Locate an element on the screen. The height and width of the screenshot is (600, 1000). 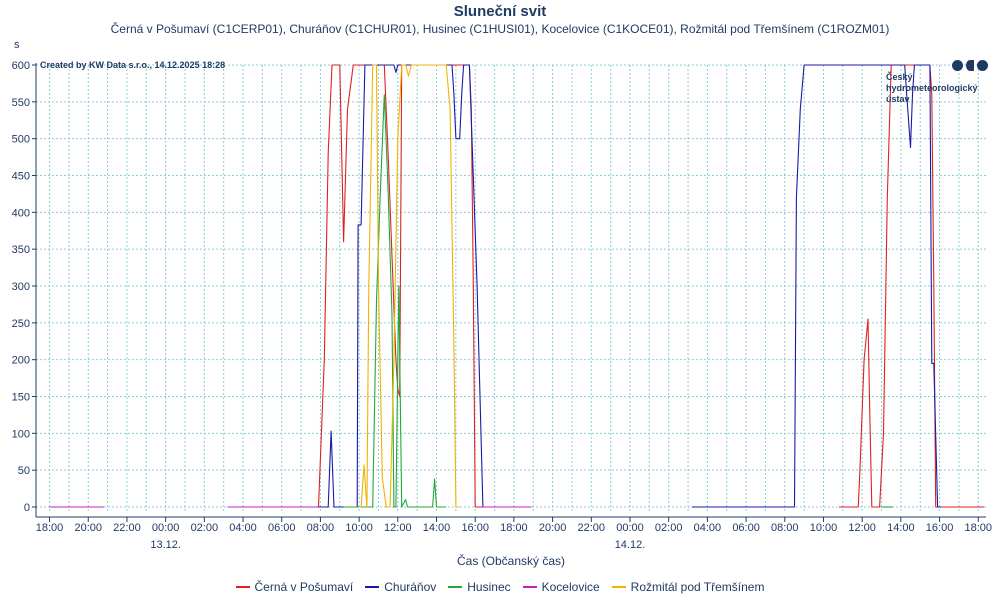
y-tick-label: 300 is located at coordinates (21, 287).